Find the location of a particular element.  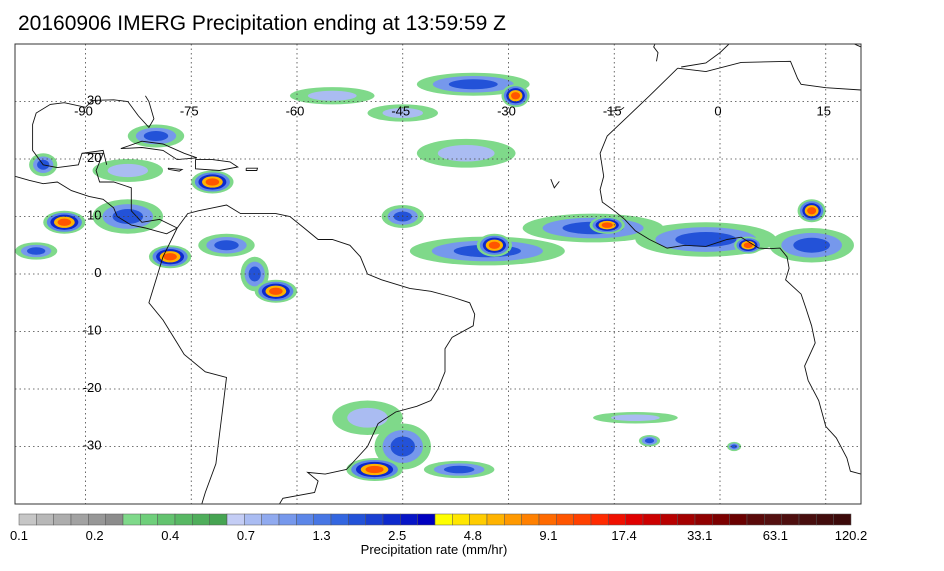

colorbar-tick-label: 120.2 is located at coordinates (851, 535).